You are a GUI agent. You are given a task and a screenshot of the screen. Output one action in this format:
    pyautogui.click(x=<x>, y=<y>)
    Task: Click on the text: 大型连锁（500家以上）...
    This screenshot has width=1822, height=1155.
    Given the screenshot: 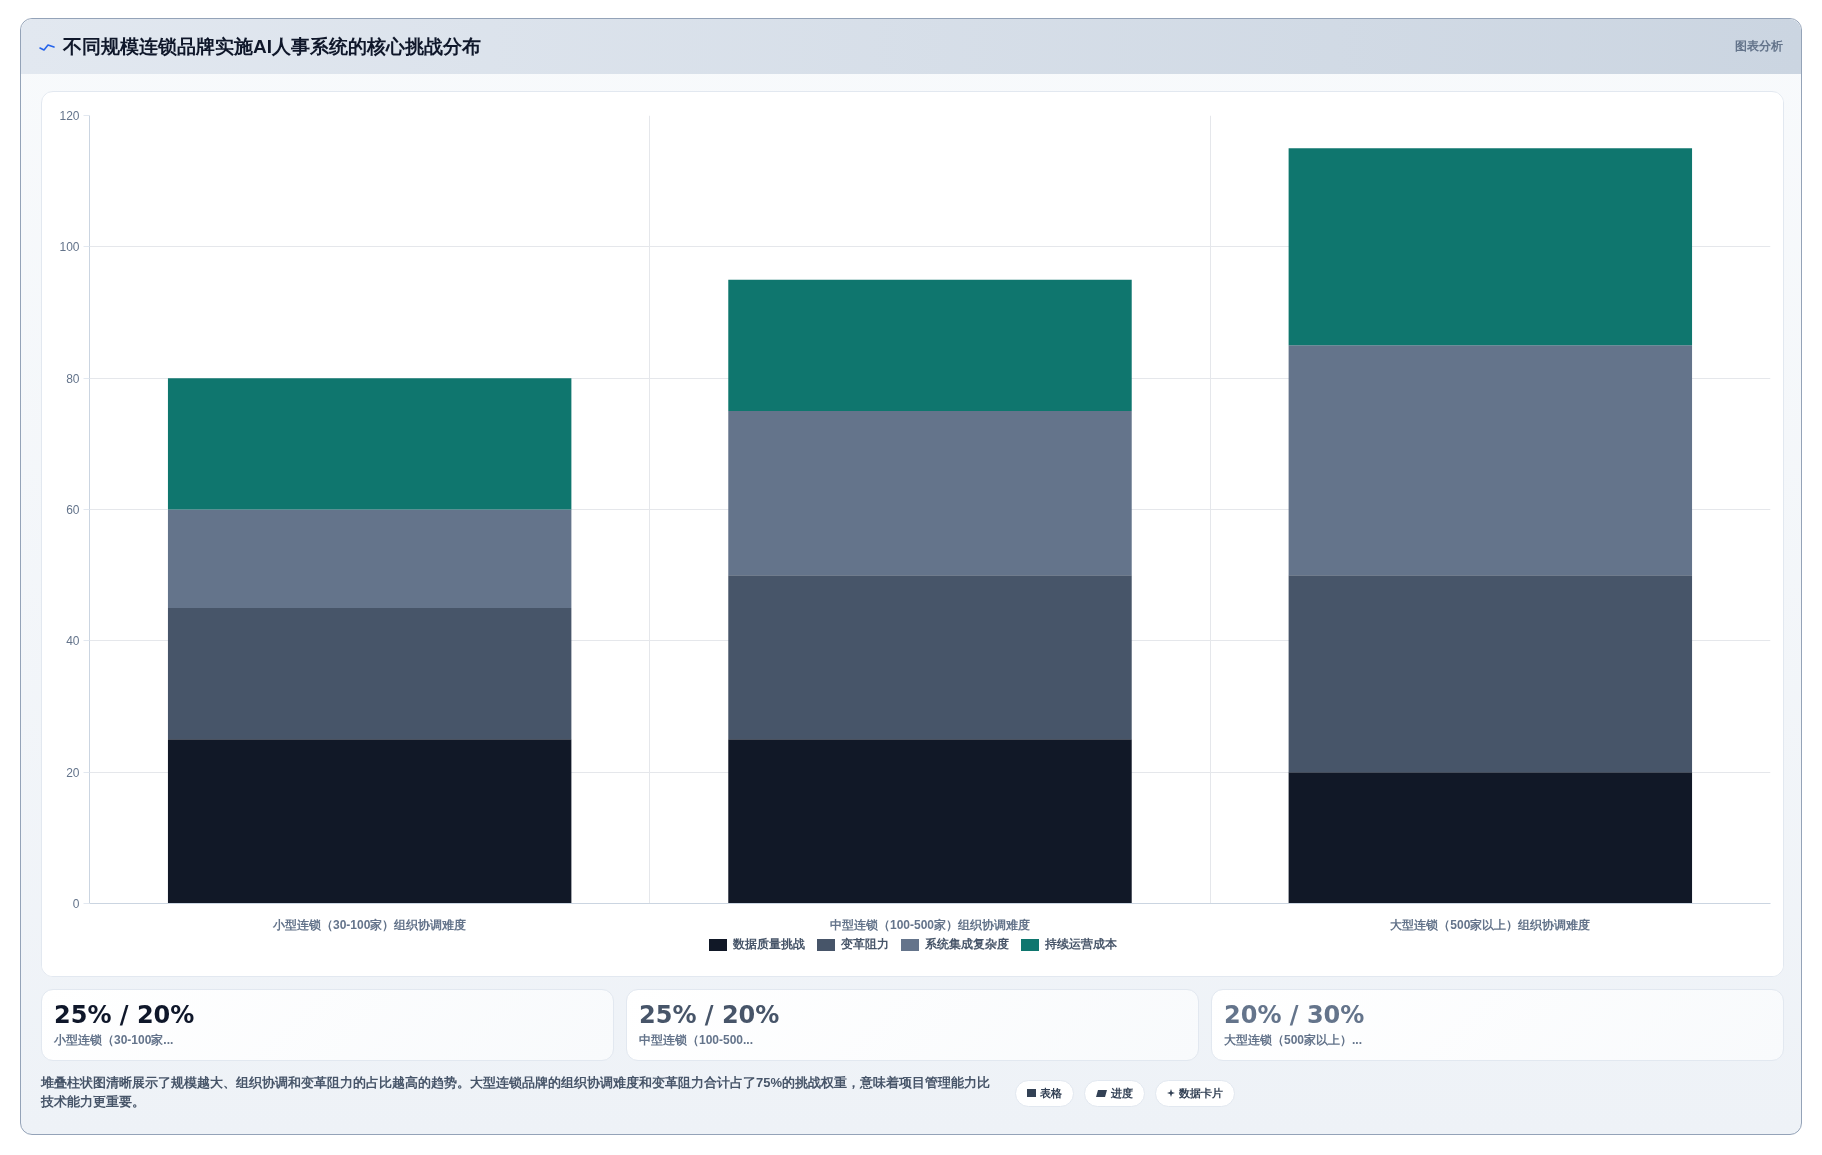 What is the action you would take?
    pyautogui.click(x=1294, y=1040)
    